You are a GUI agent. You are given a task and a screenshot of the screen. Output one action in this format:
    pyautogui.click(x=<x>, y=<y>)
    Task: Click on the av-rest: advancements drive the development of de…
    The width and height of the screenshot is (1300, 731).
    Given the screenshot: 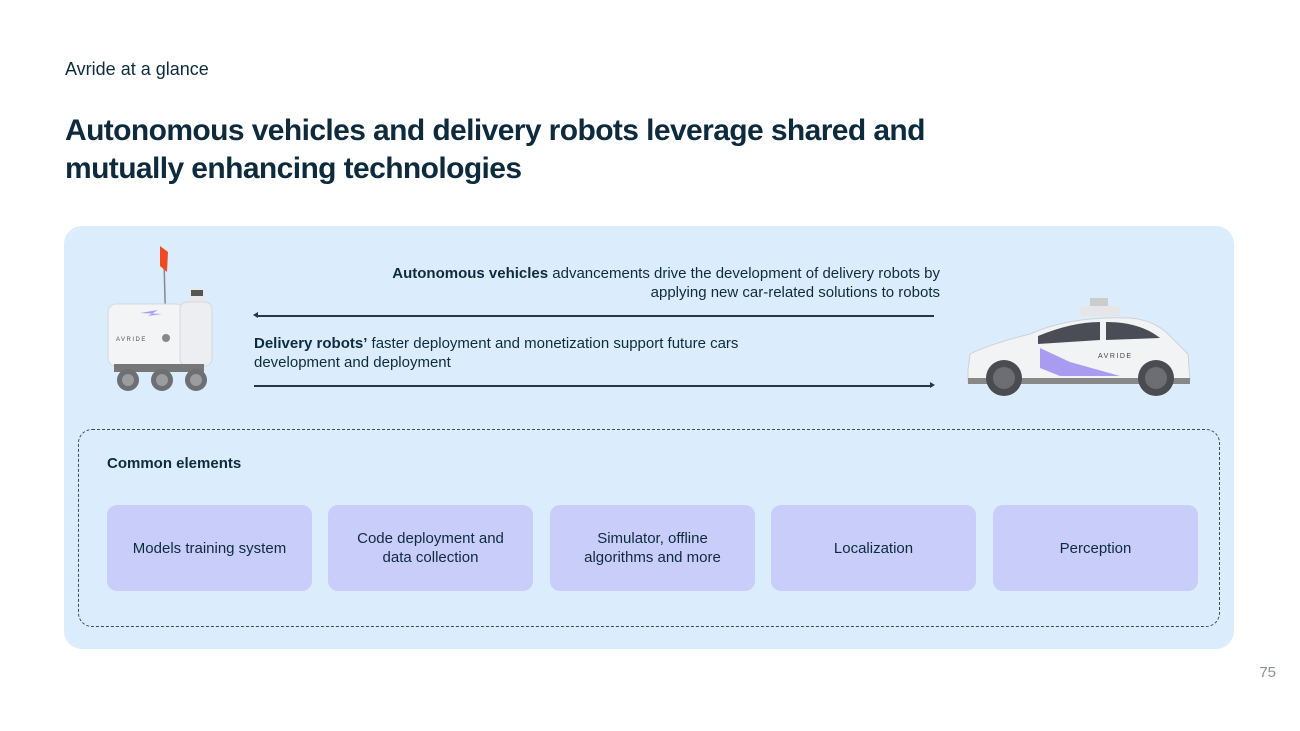 What is the action you would take?
    pyautogui.click(x=744, y=283)
    